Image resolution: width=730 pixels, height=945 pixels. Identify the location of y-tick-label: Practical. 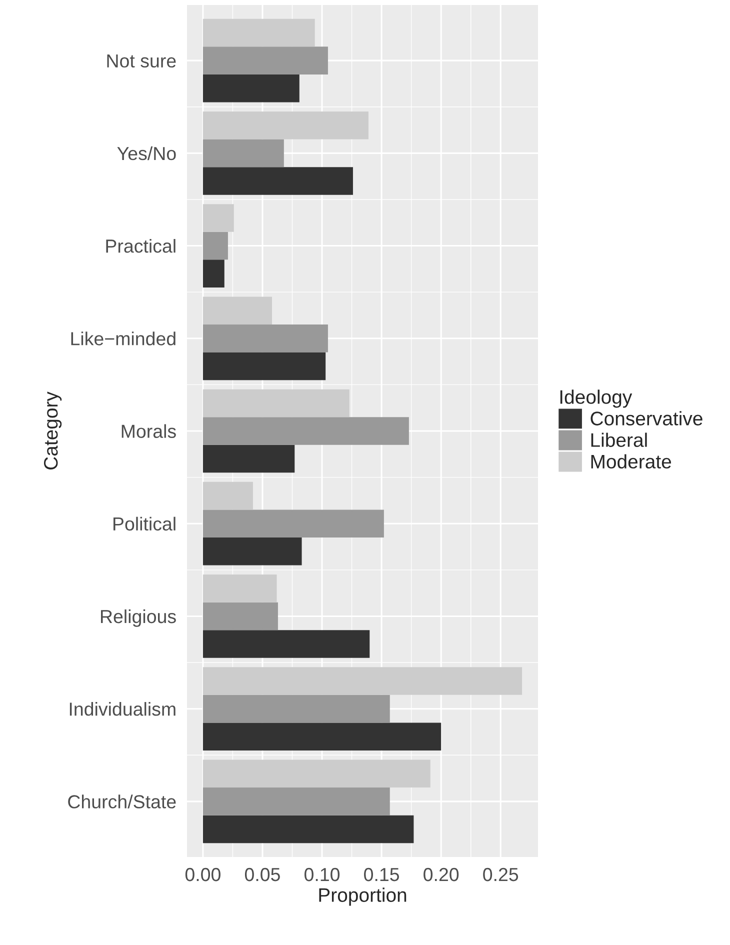
(141, 245).